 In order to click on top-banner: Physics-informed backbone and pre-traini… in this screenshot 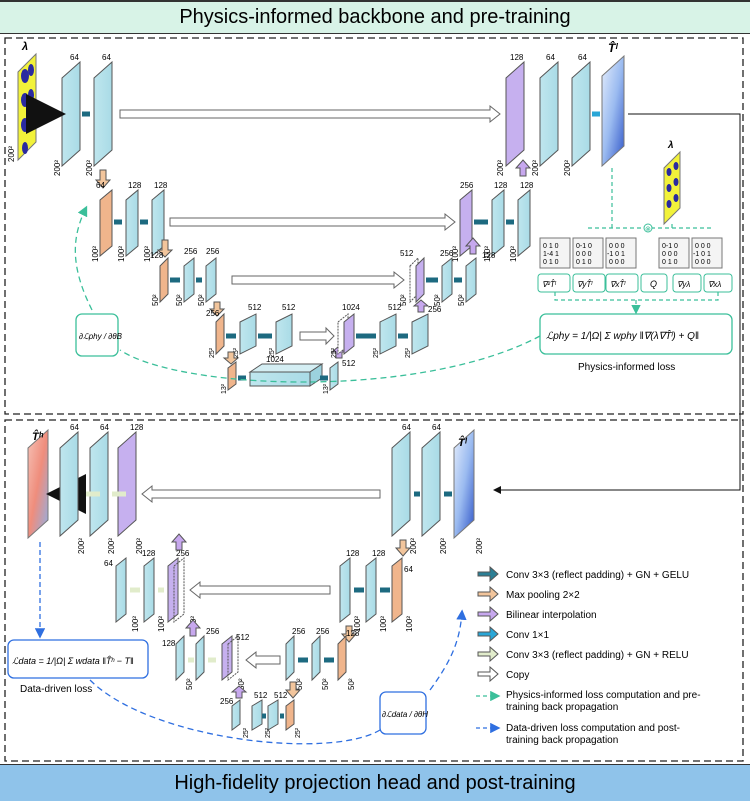, I will do `click(375, 17)`.